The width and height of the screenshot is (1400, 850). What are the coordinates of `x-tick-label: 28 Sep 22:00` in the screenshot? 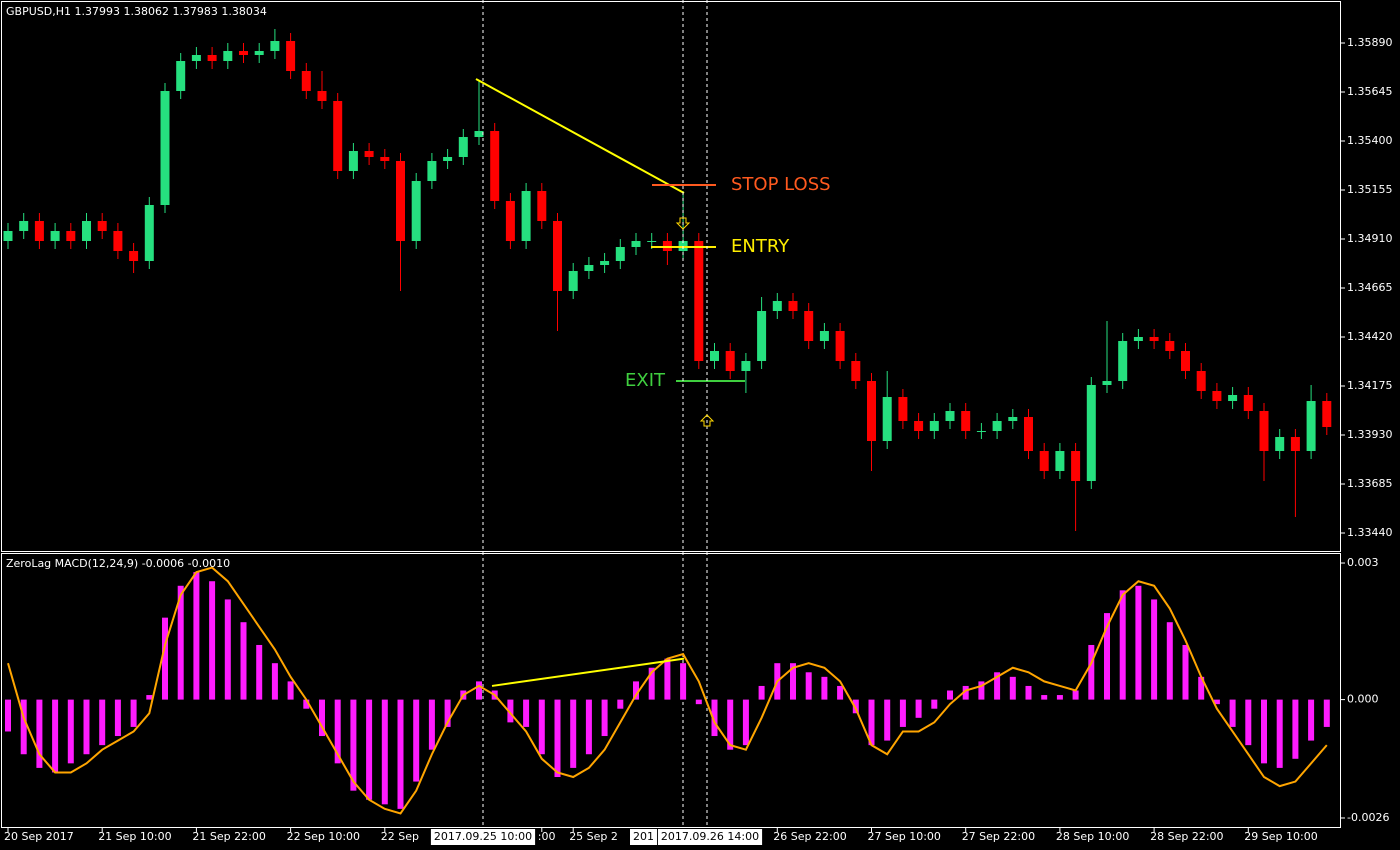 It's located at (1186, 836).